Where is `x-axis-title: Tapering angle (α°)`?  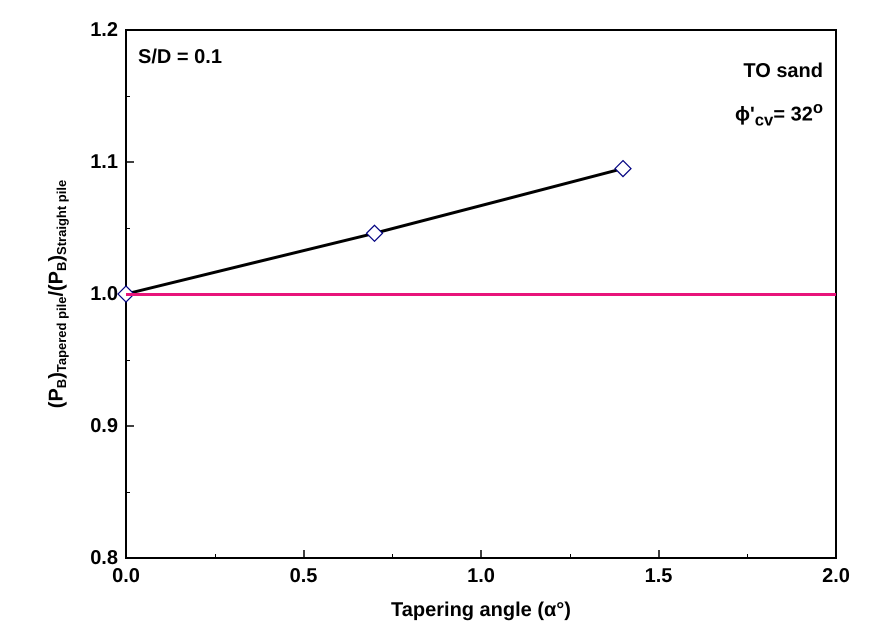
x-axis-title: Tapering angle (α°) is located at coordinates (481, 610).